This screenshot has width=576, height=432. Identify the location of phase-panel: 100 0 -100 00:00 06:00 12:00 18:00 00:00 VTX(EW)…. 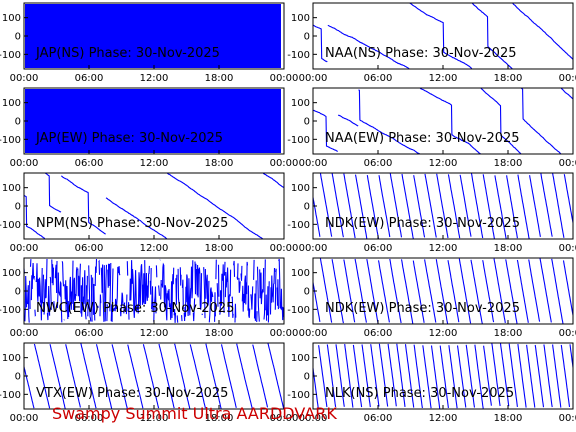
(149, 383).